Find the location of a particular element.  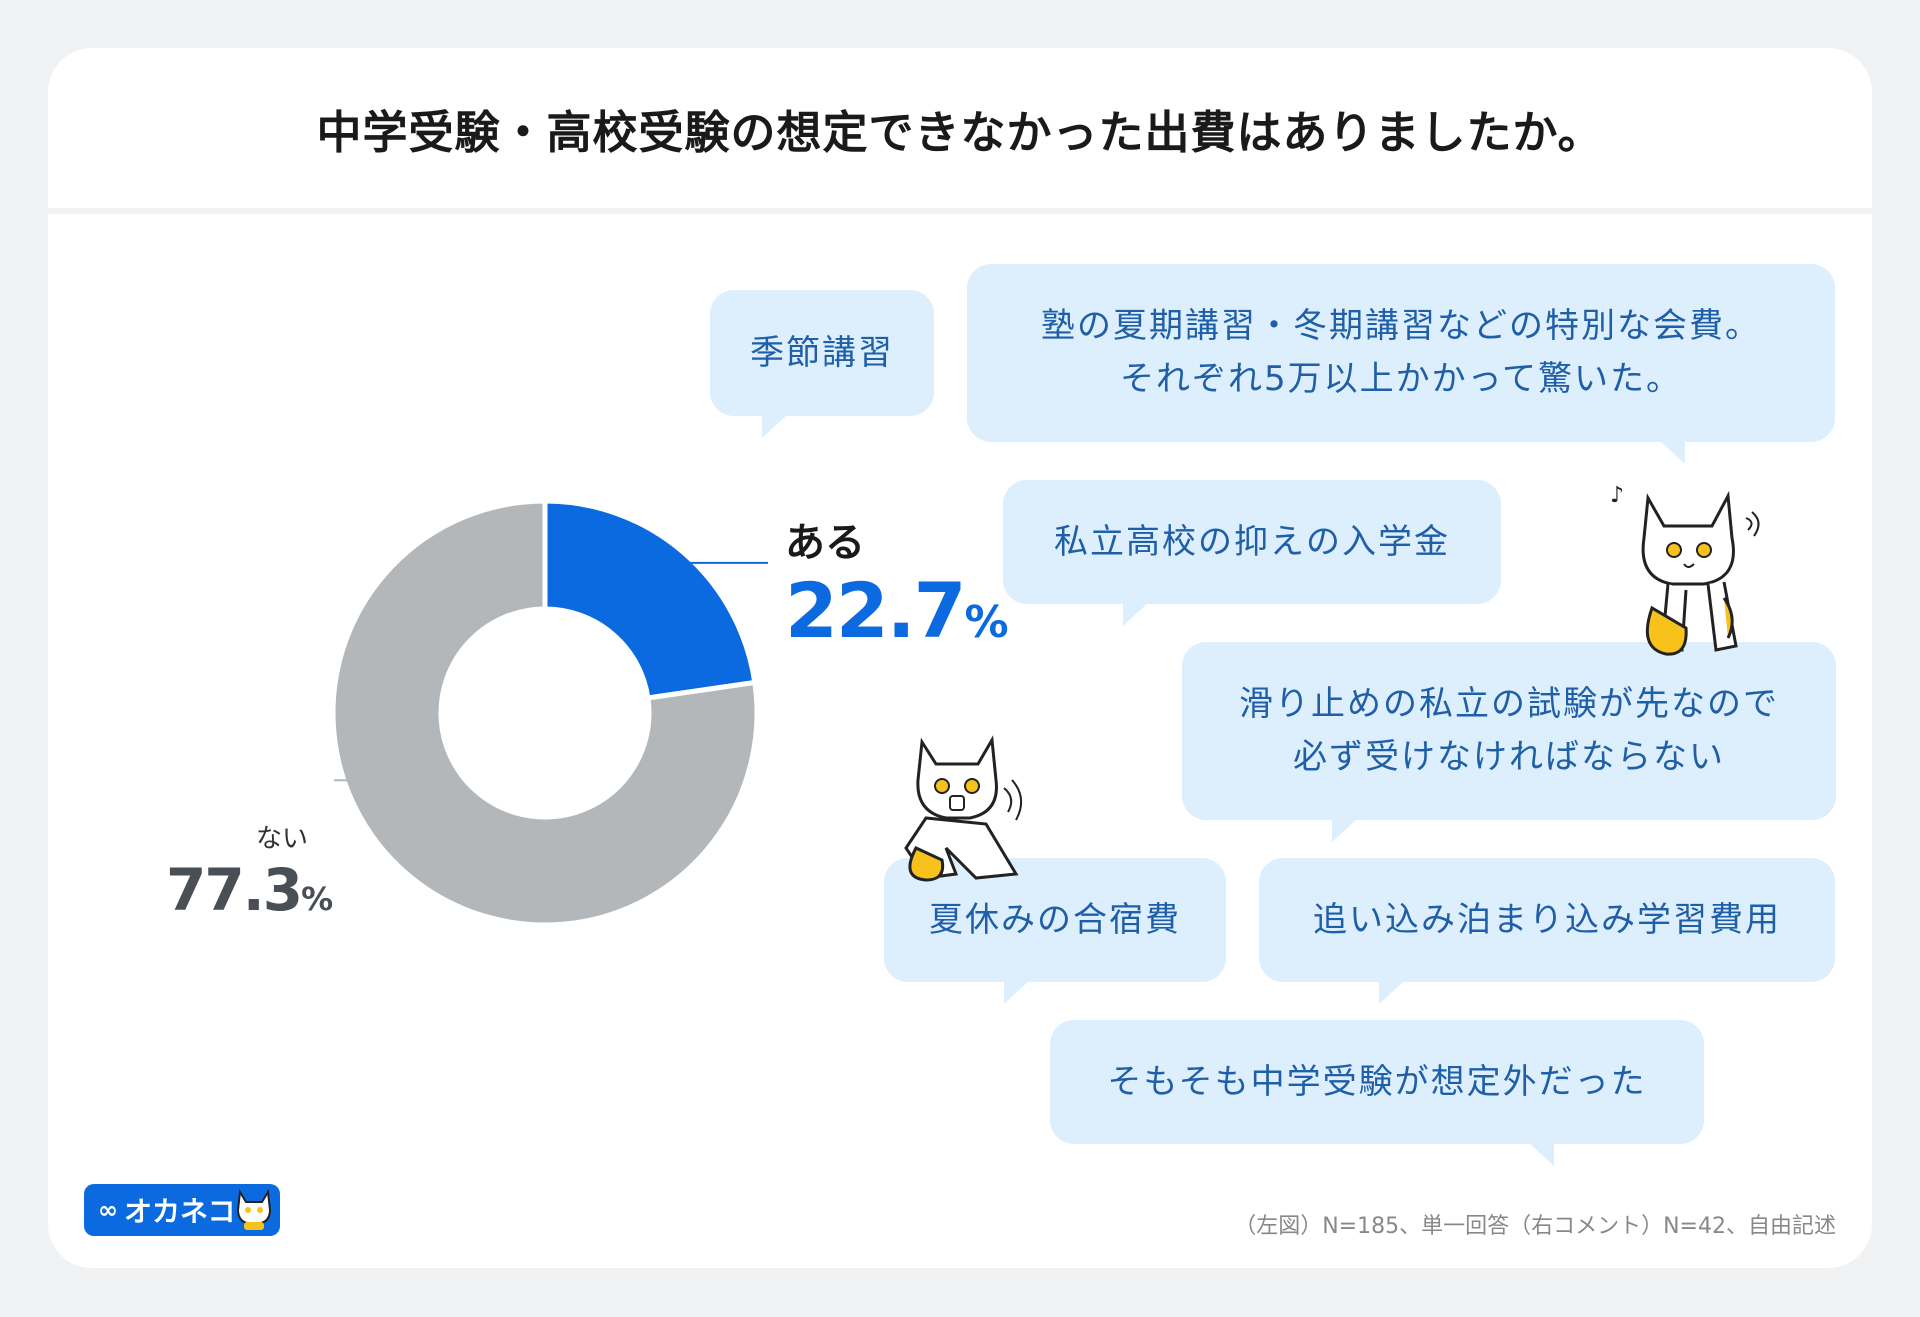

donut-chart is located at coordinates (549, 713).